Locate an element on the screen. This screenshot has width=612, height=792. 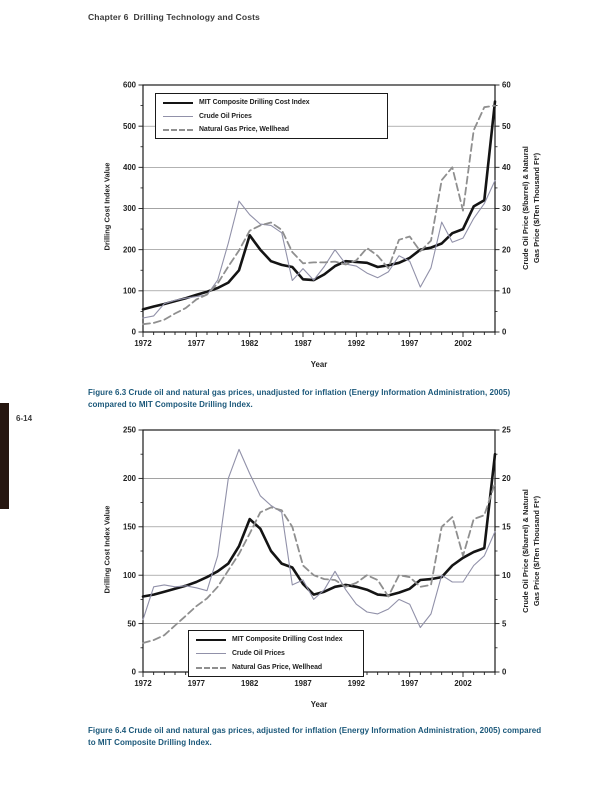
y-right-tick-label: 60 is located at coordinates (506, 85).